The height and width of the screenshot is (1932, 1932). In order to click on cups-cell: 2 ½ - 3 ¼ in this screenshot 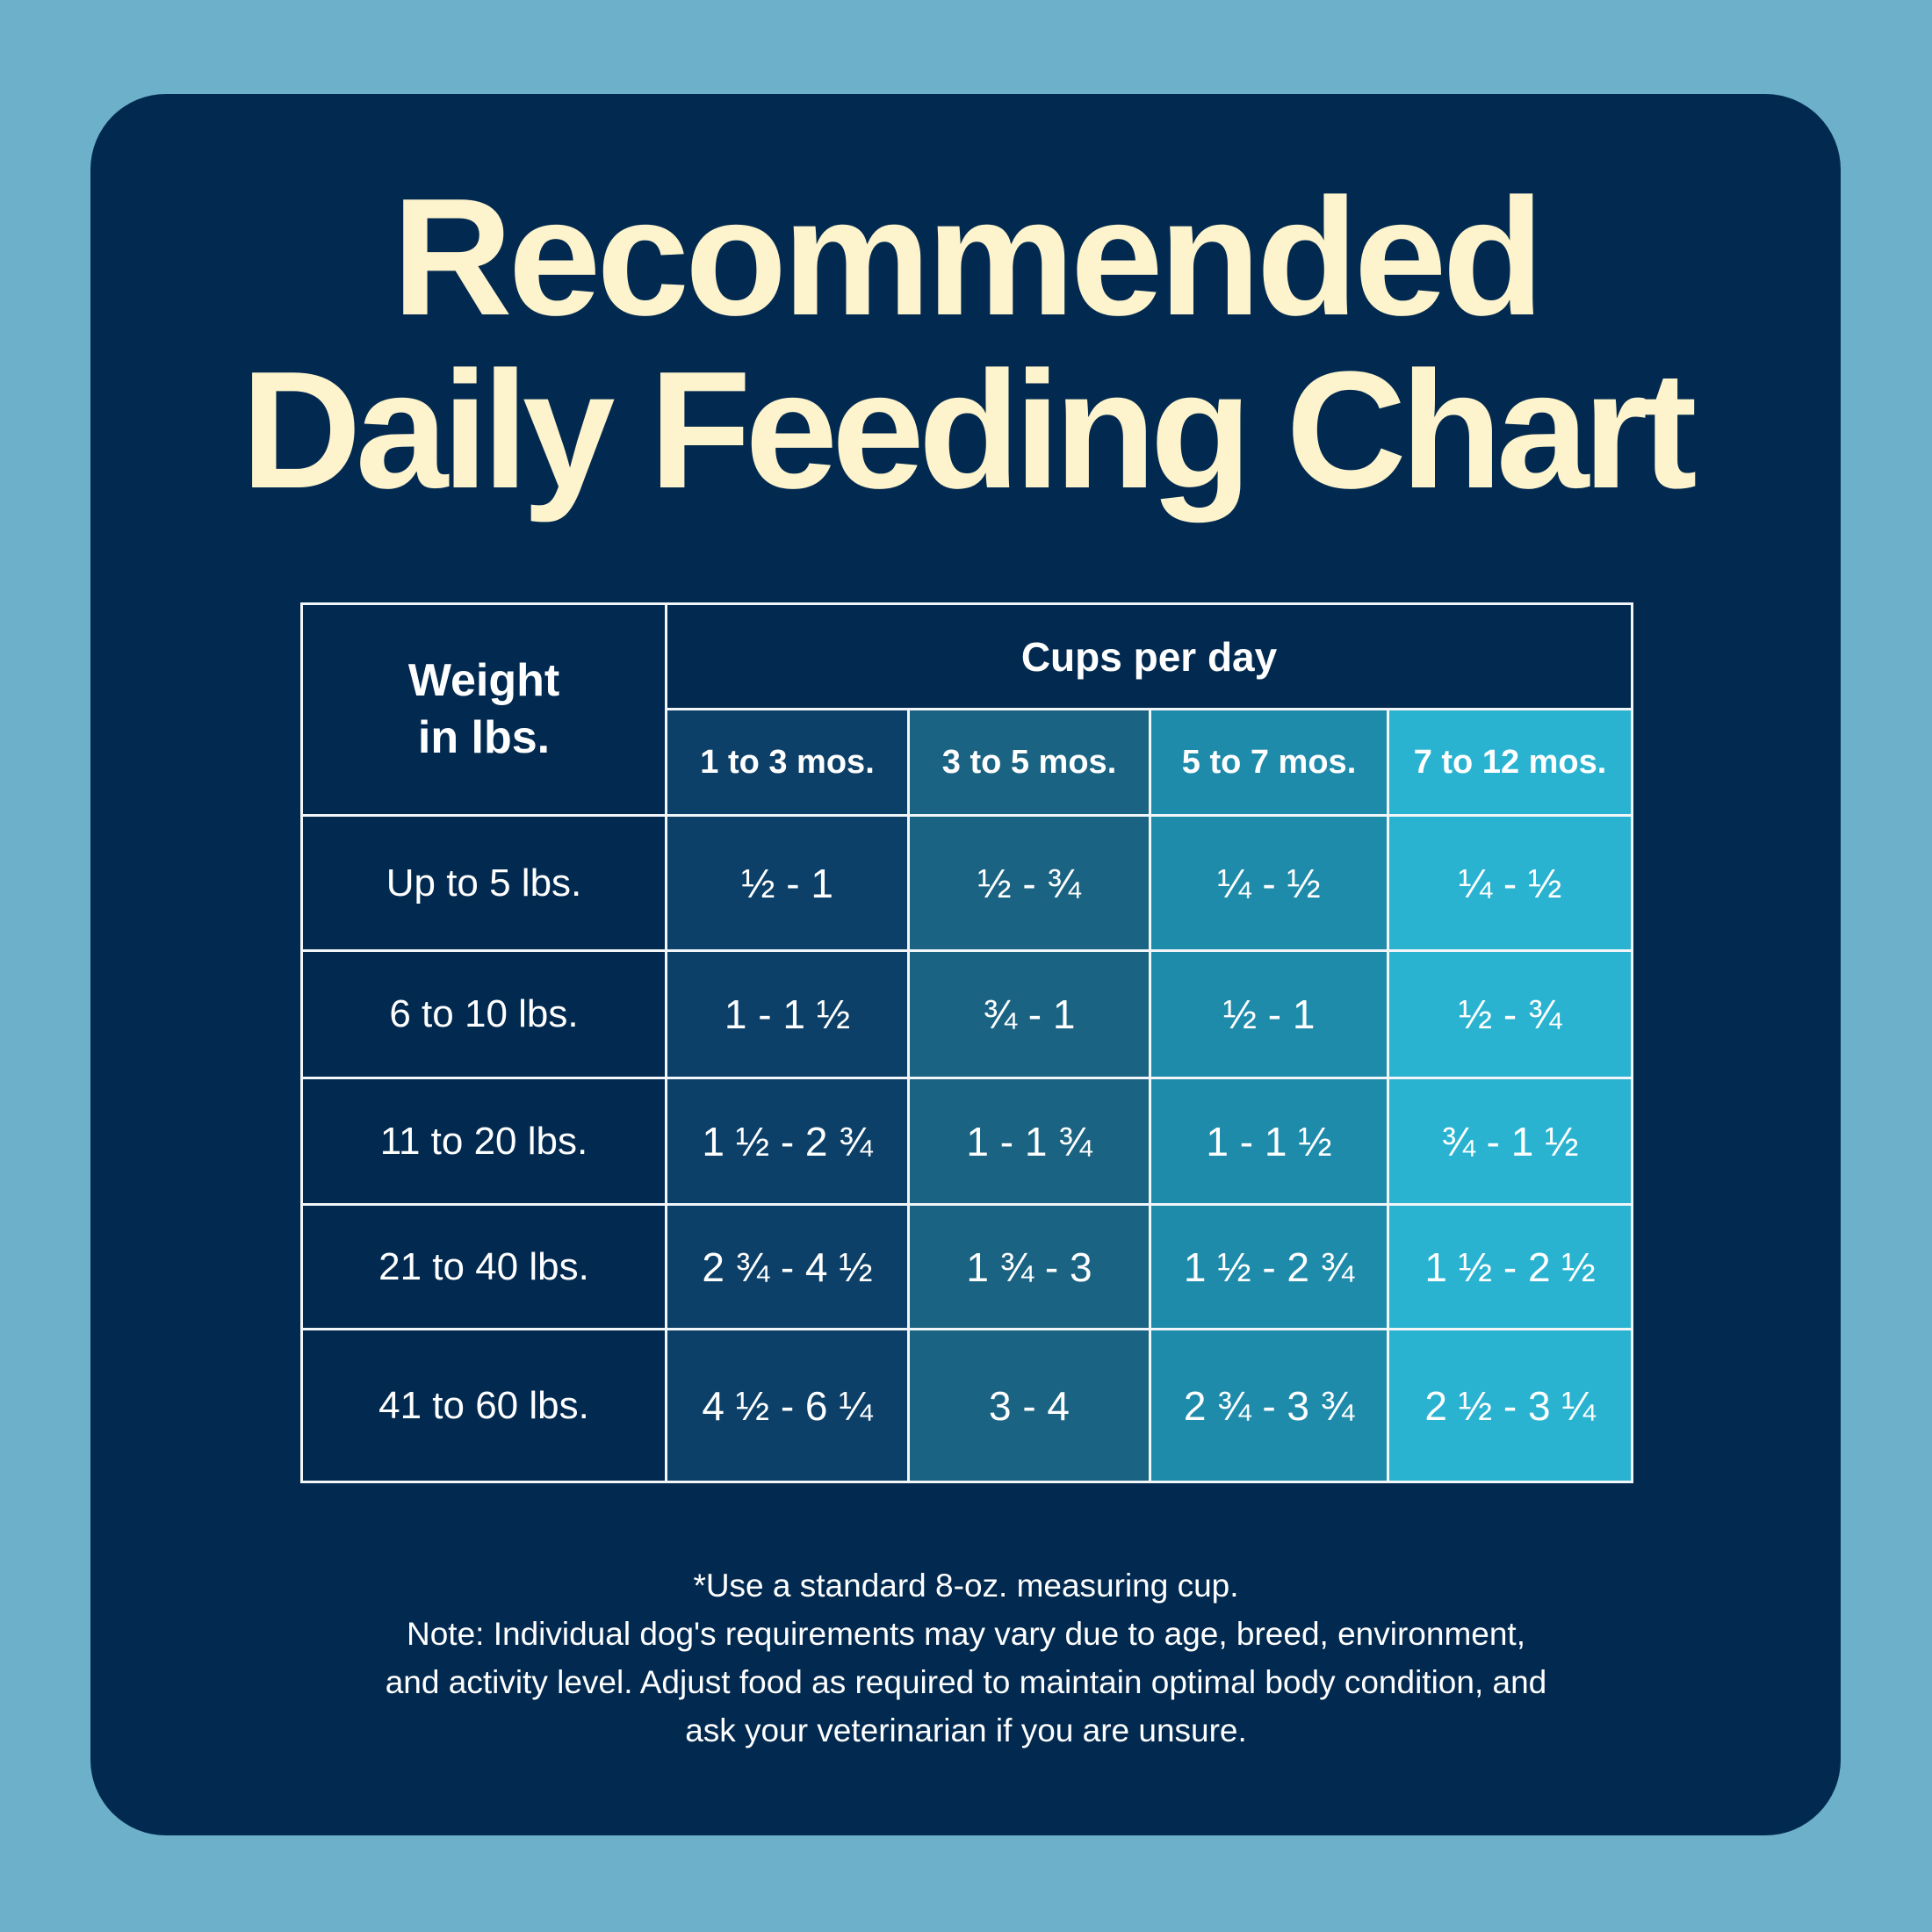, I will do `click(1510, 1405)`.